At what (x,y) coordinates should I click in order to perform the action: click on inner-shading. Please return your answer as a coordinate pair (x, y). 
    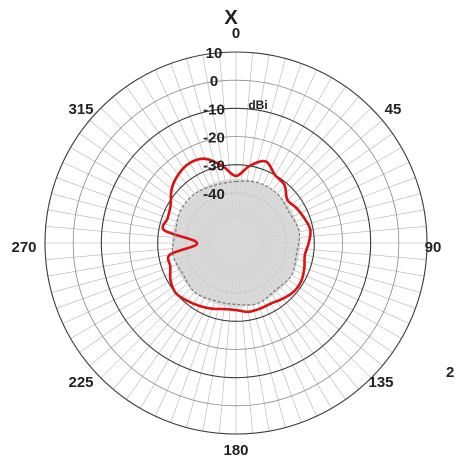
    Looking at the image, I should click on (236, 243).